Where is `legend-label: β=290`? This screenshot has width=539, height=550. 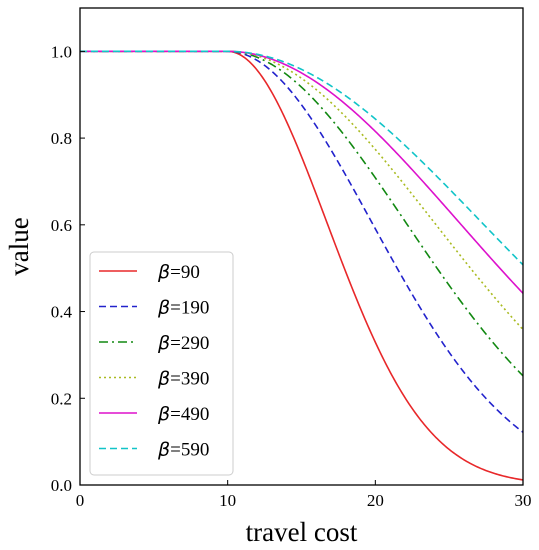 legend-label: β=290 is located at coordinates (183, 343).